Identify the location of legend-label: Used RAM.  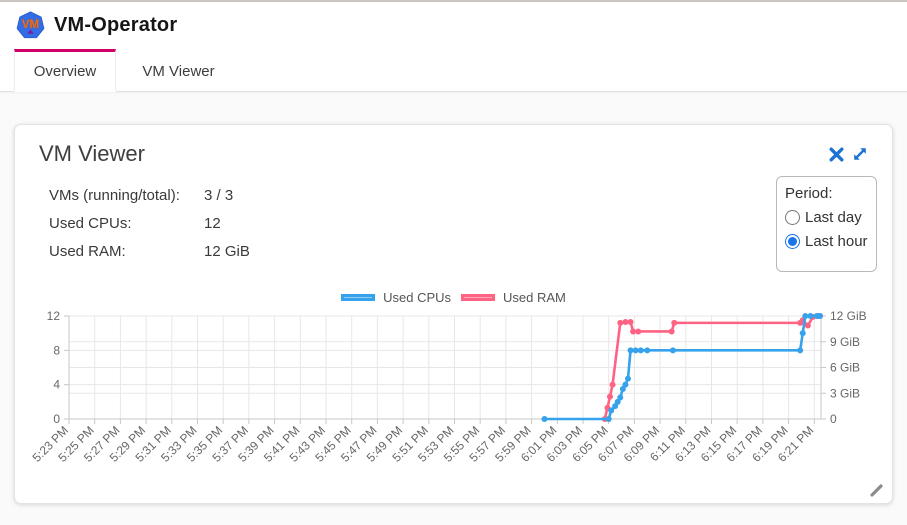
(534, 297).